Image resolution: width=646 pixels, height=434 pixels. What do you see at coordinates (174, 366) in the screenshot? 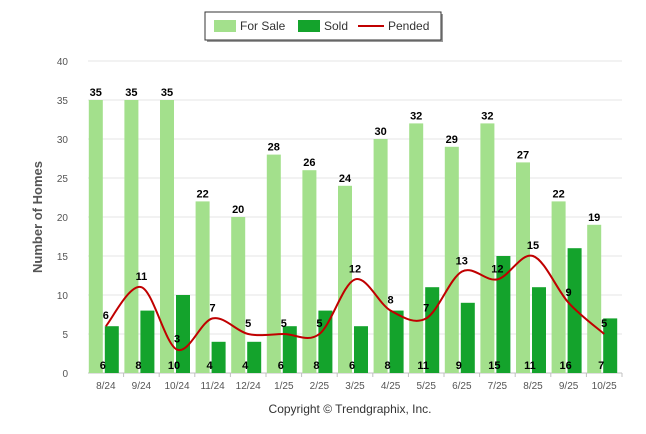
I see `sold-value-label: 10` at bounding box center [174, 366].